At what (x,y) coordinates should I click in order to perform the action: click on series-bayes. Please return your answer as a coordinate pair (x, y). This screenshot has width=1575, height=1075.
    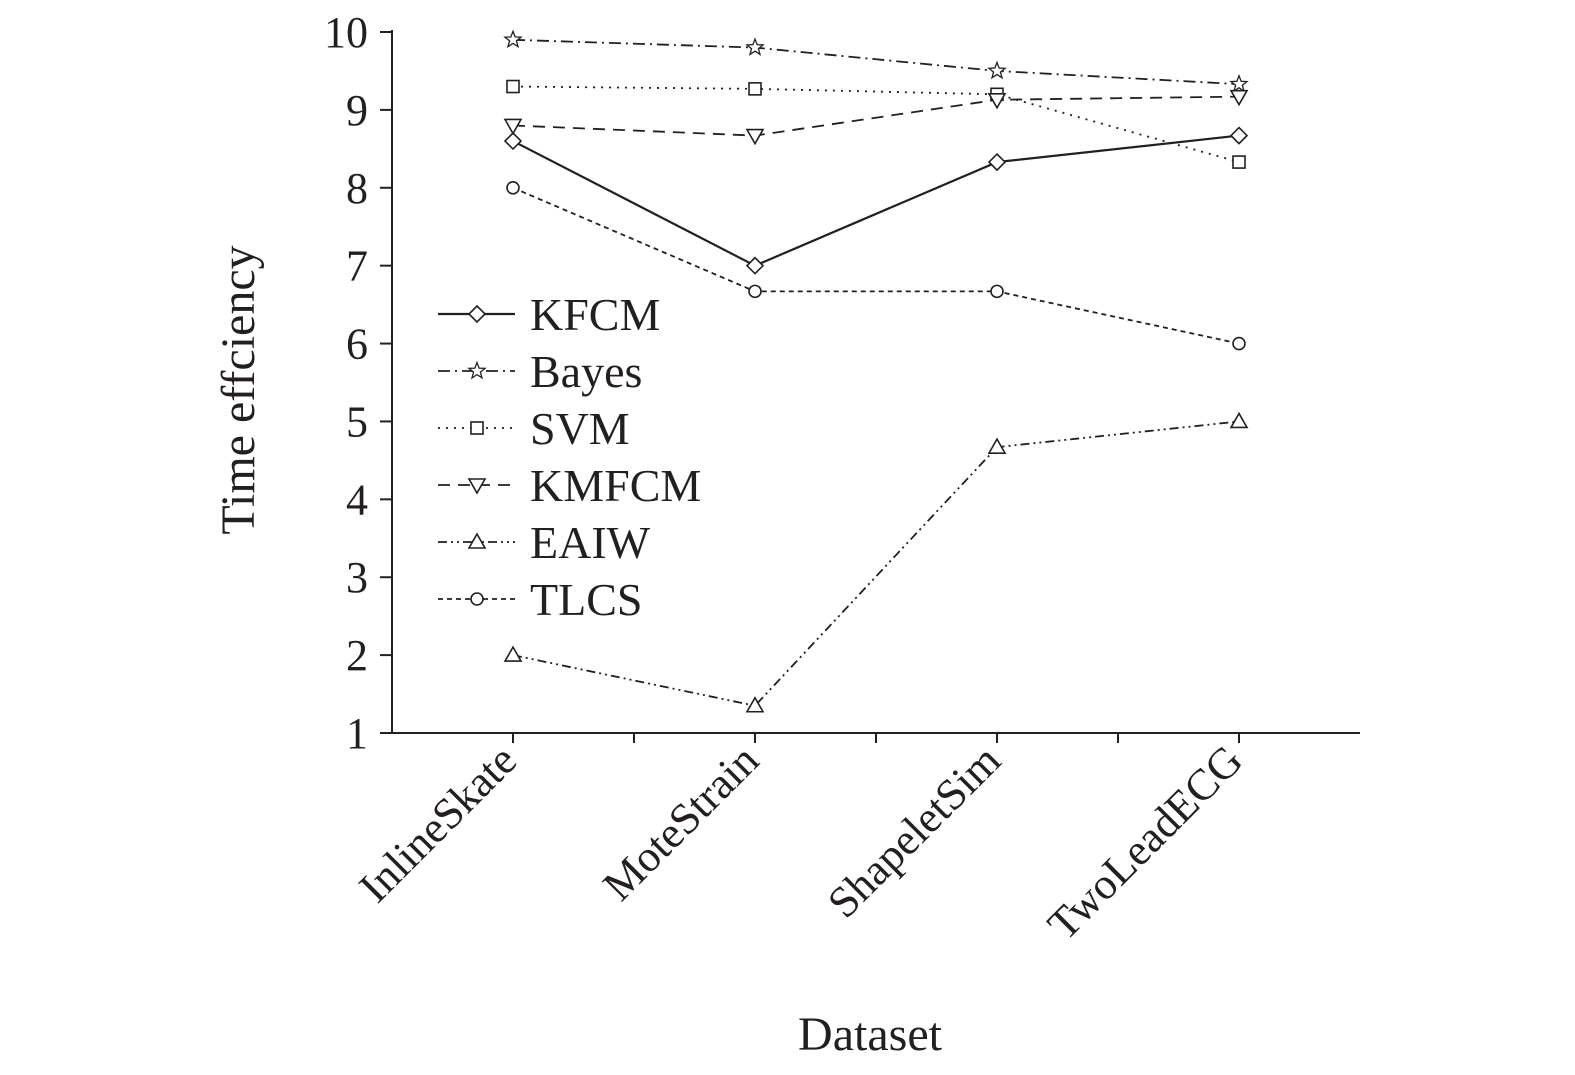
    Looking at the image, I should click on (876, 61).